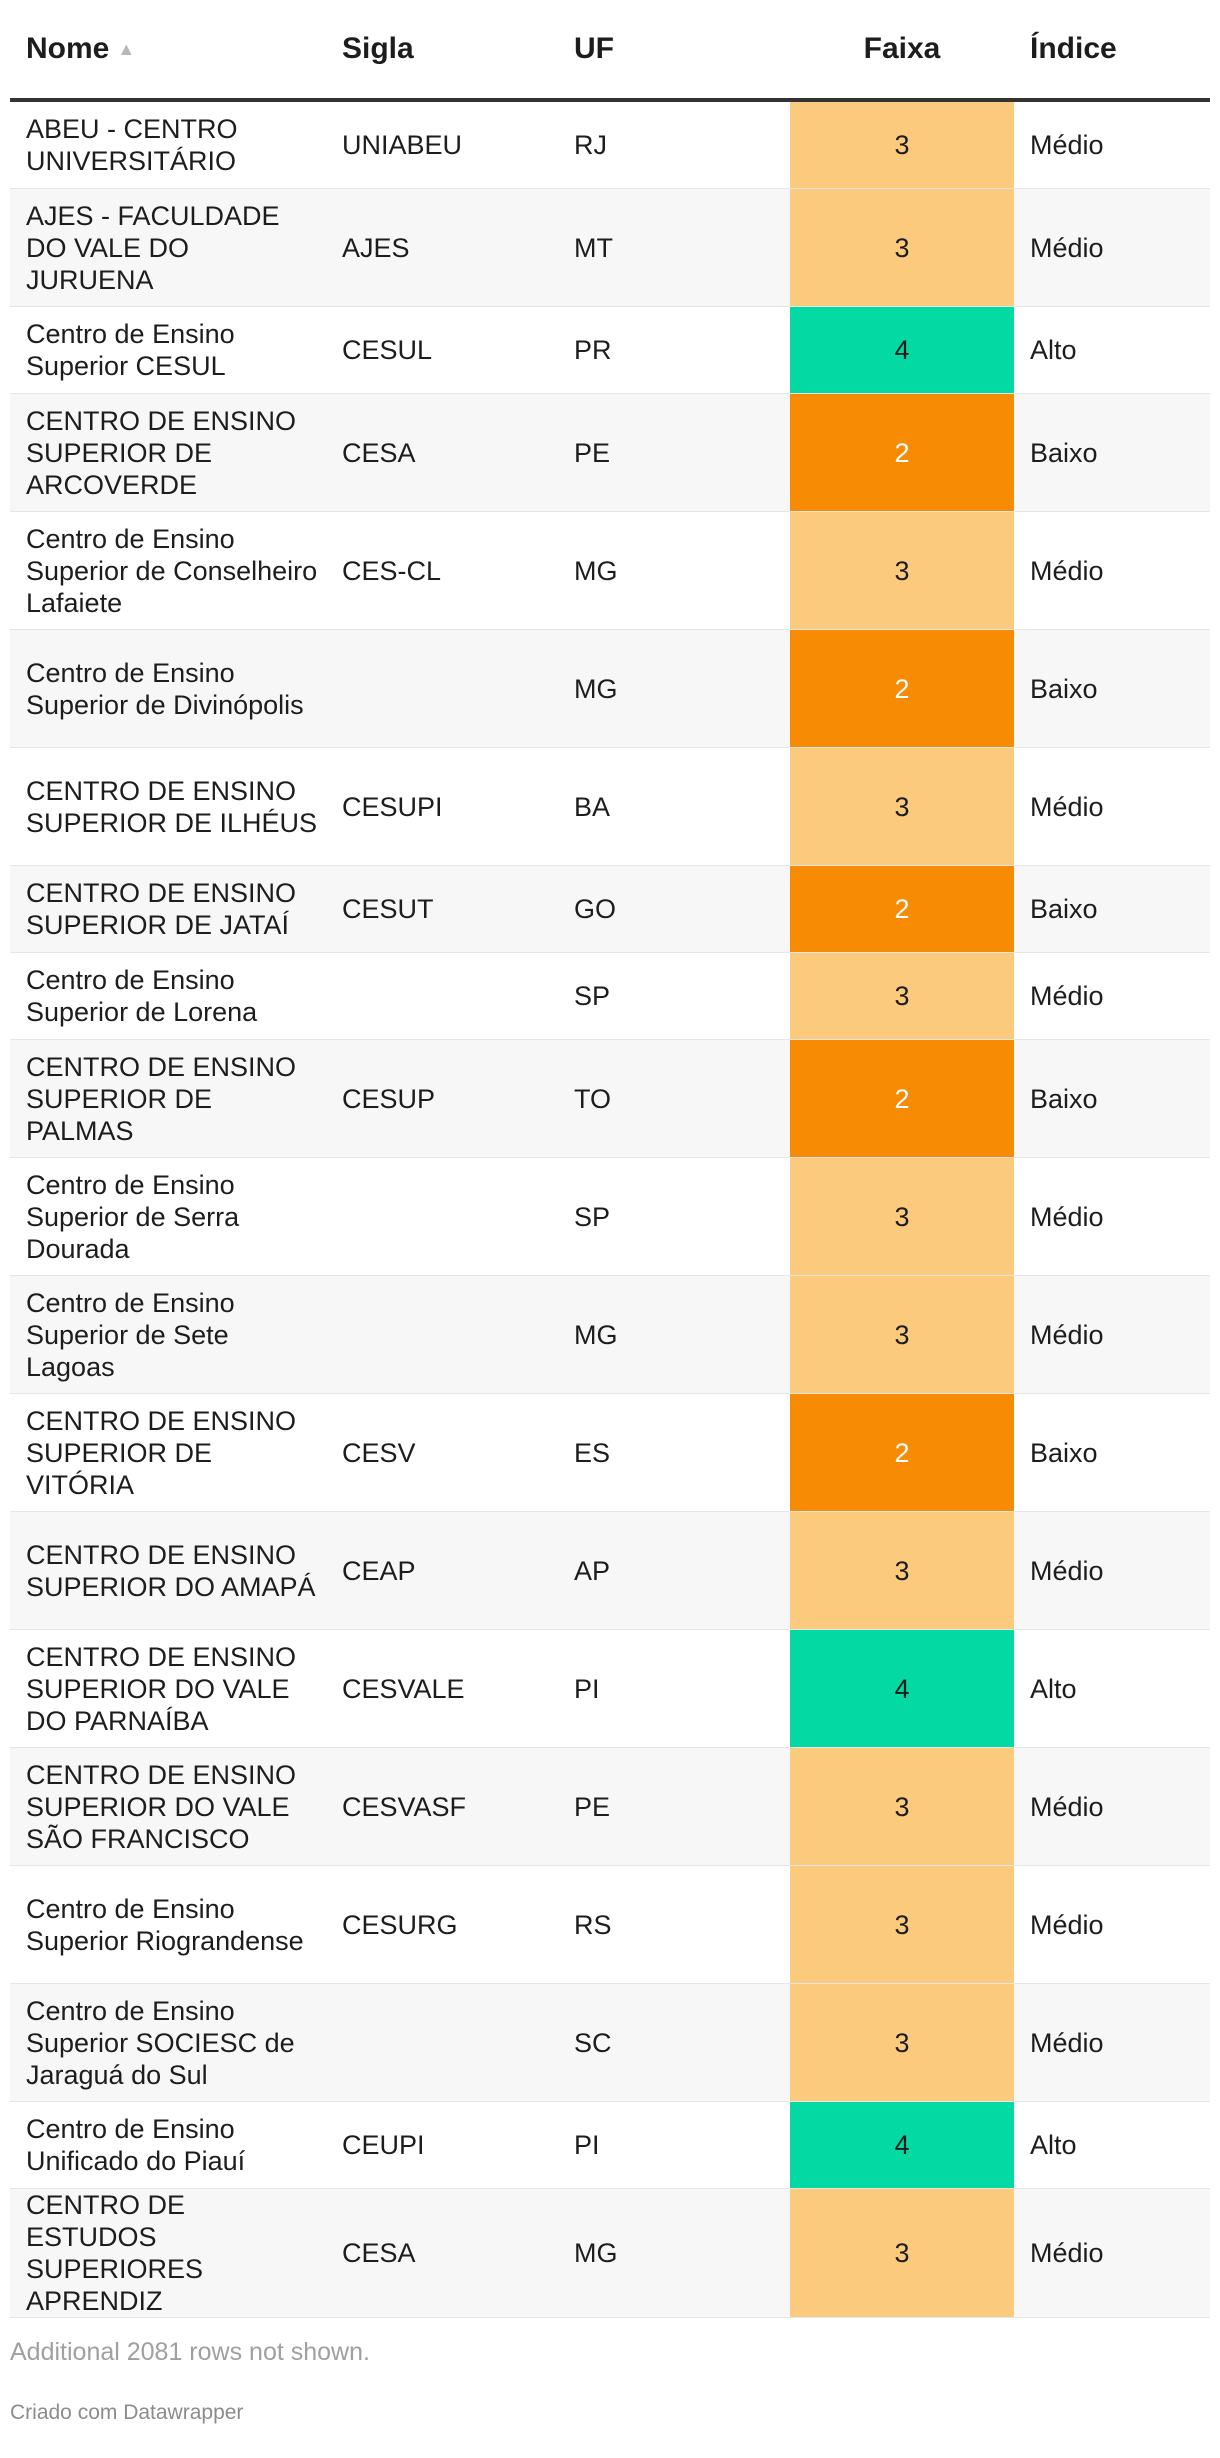 The width and height of the screenshot is (1220, 2458). What do you see at coordinates (594, 48) in the screenshot?
I see `column-header-uf-label: UF` at bounding box center [594, 48].